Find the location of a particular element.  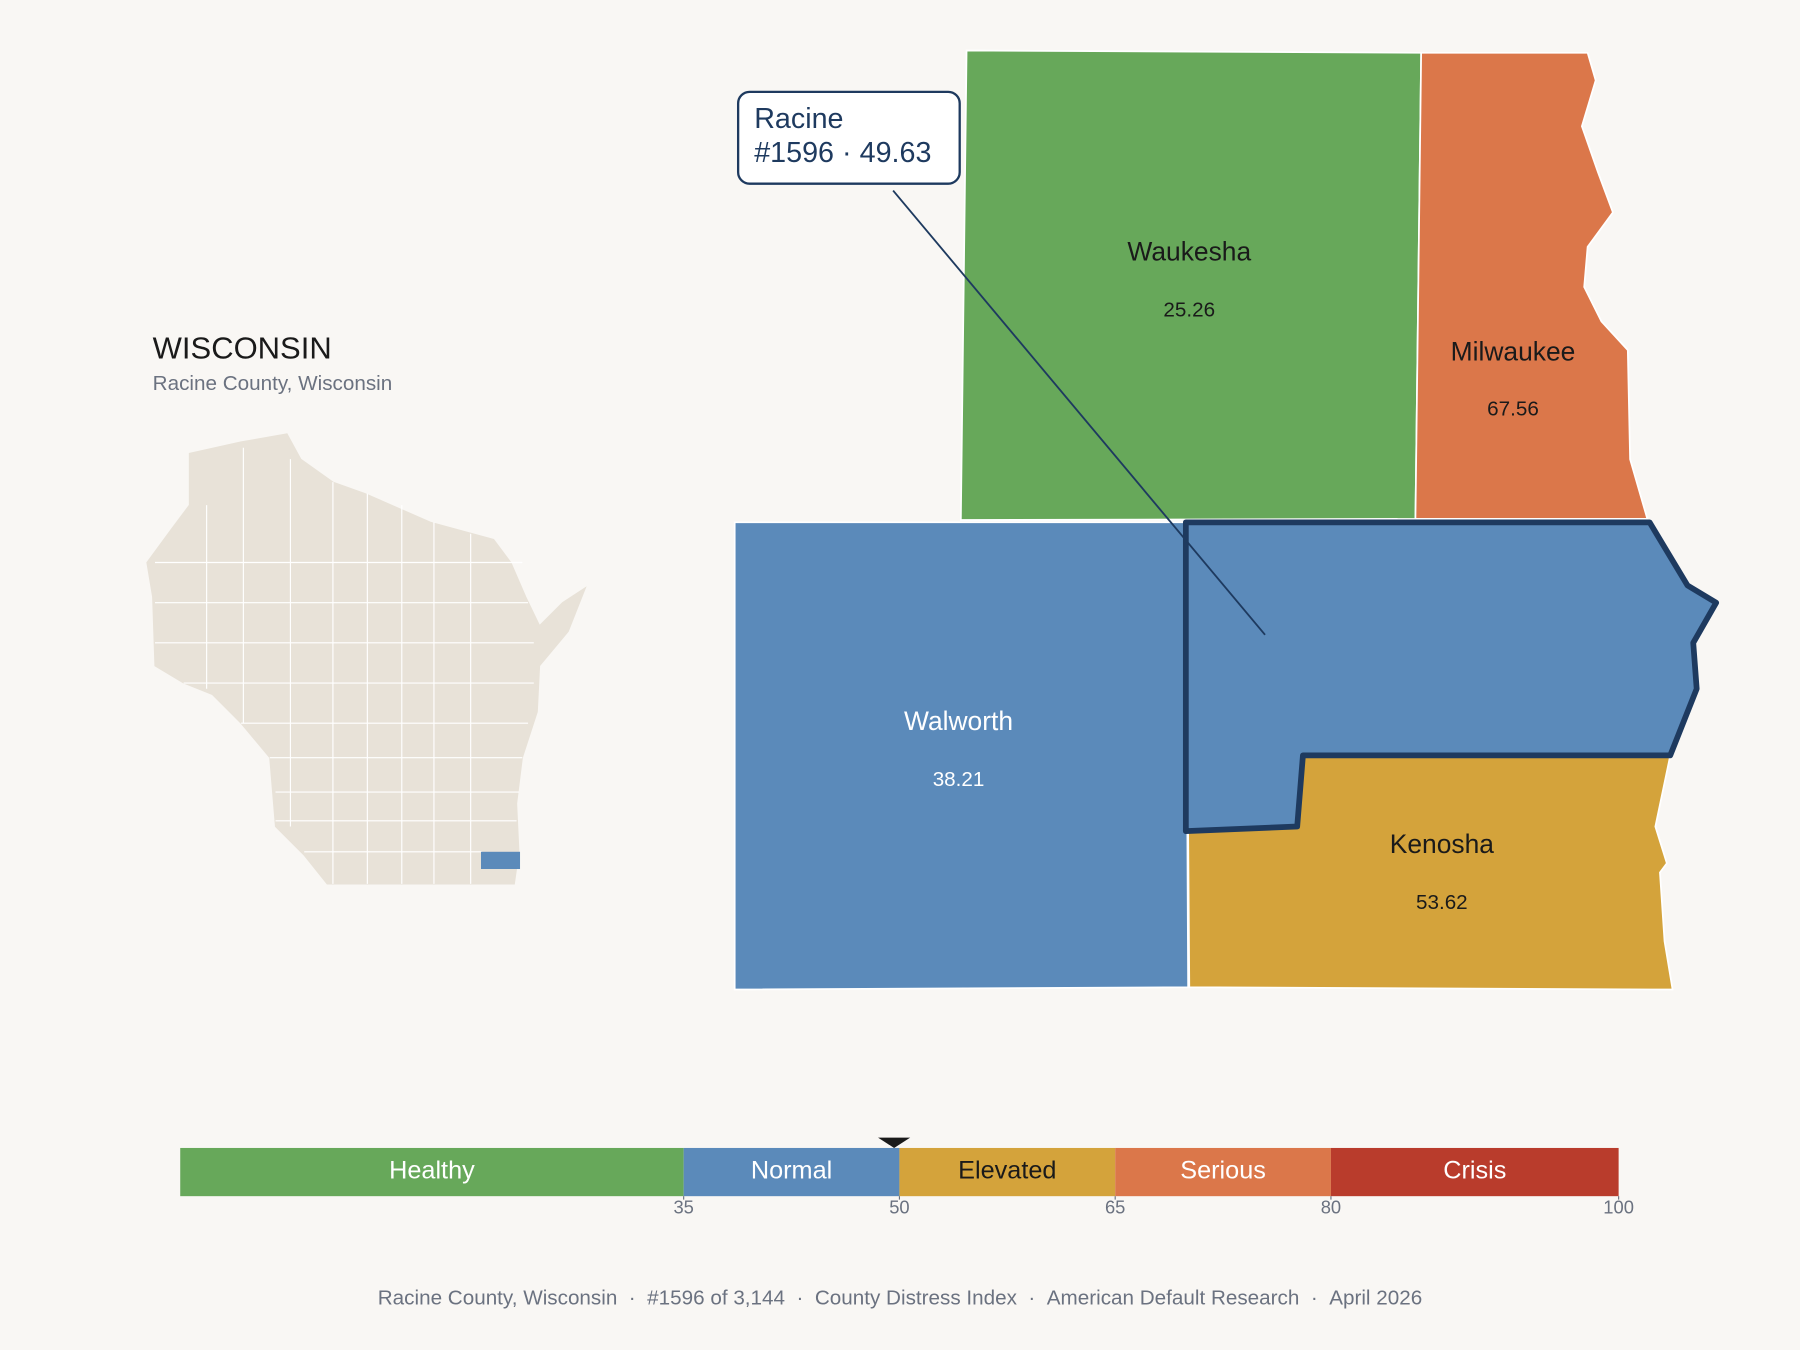

scale-band-label: Healthy is located at coordinates (432, 1171).